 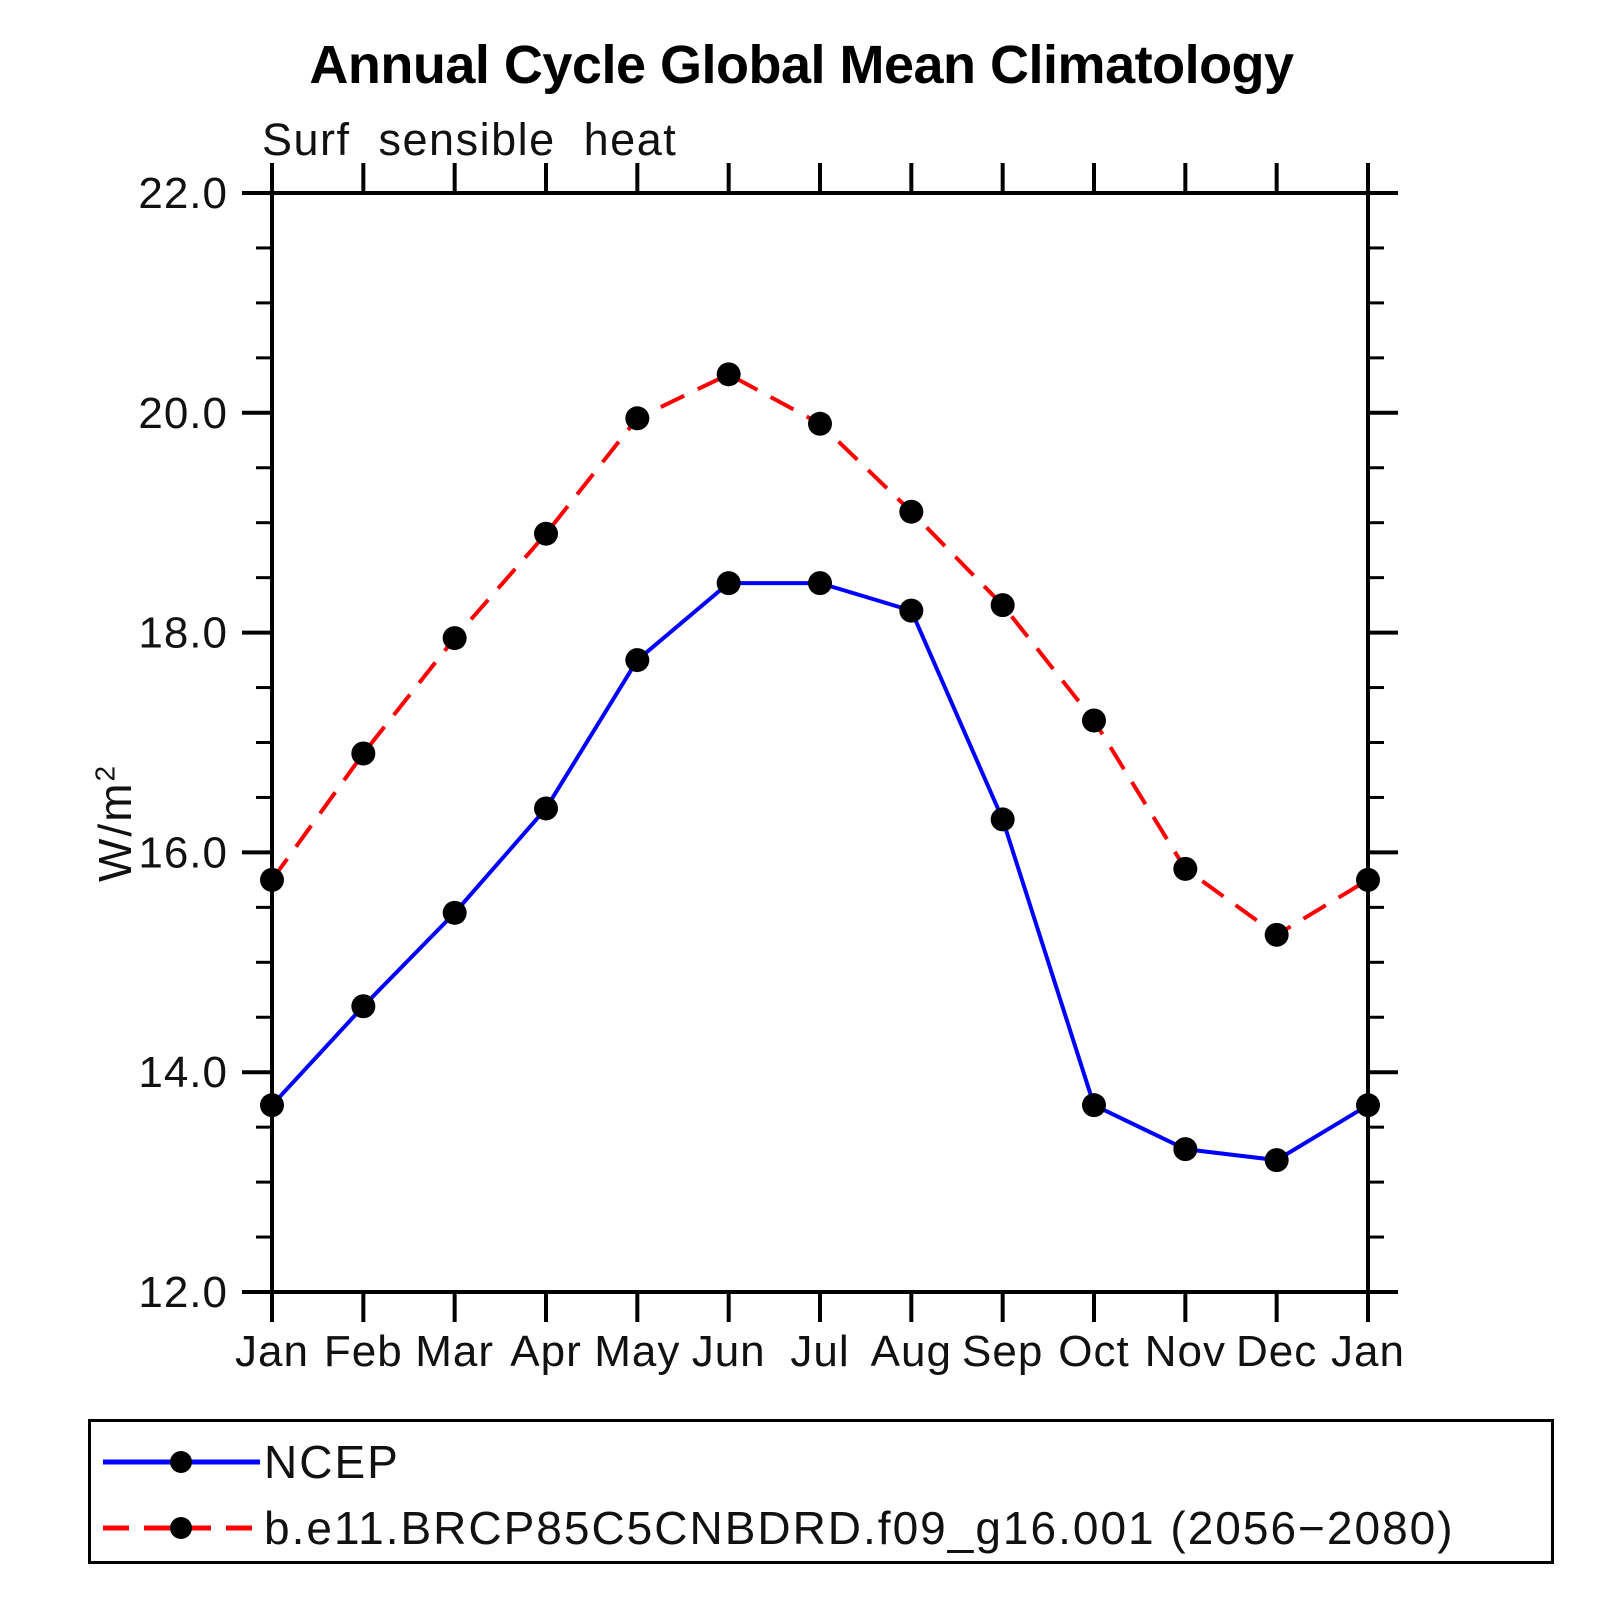 What do you see at coordinates (545, 1351) in the screenshot?
I see `x-tick-label: Apr` at bounding box center [545, 1351].